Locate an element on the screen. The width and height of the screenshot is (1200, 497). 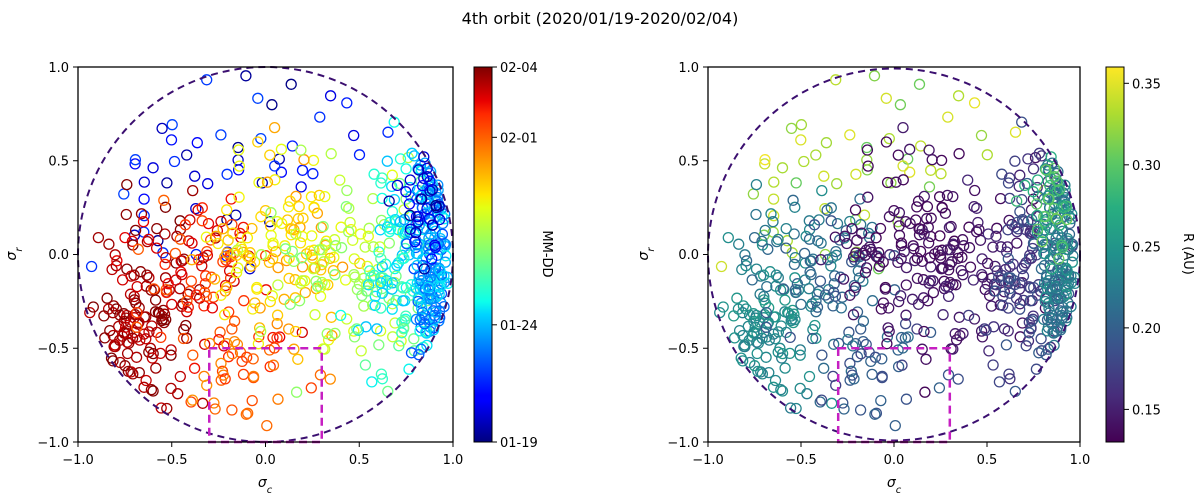
right-x-axis-ticks: −1.0 −0.5 0.0 0.5 1.0 is located at coordinates (891, 455).